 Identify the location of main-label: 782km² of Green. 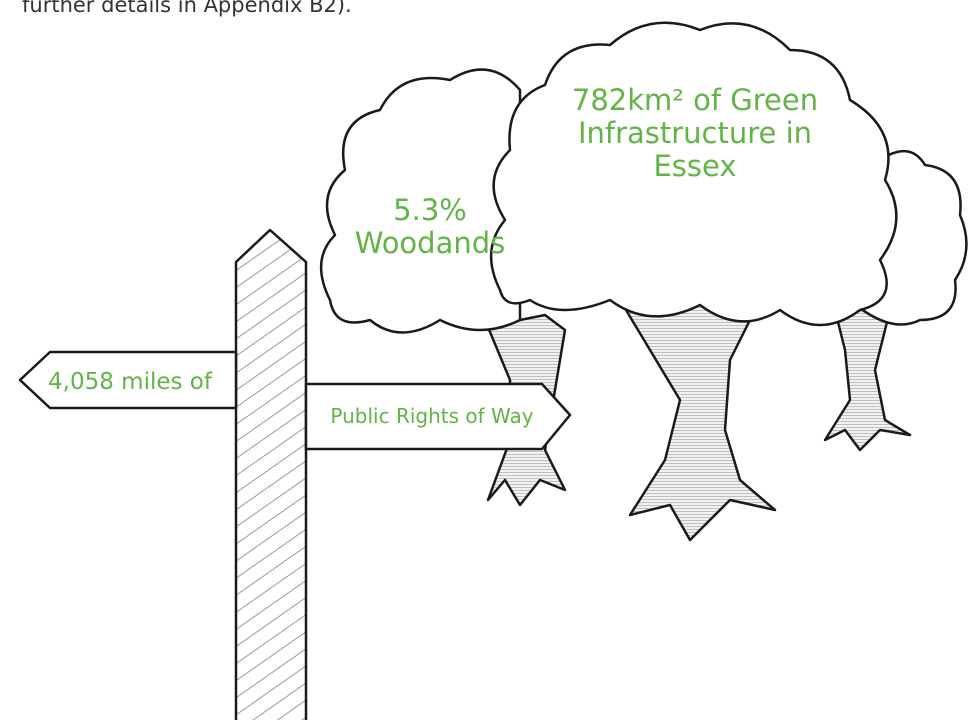
(695, 100).